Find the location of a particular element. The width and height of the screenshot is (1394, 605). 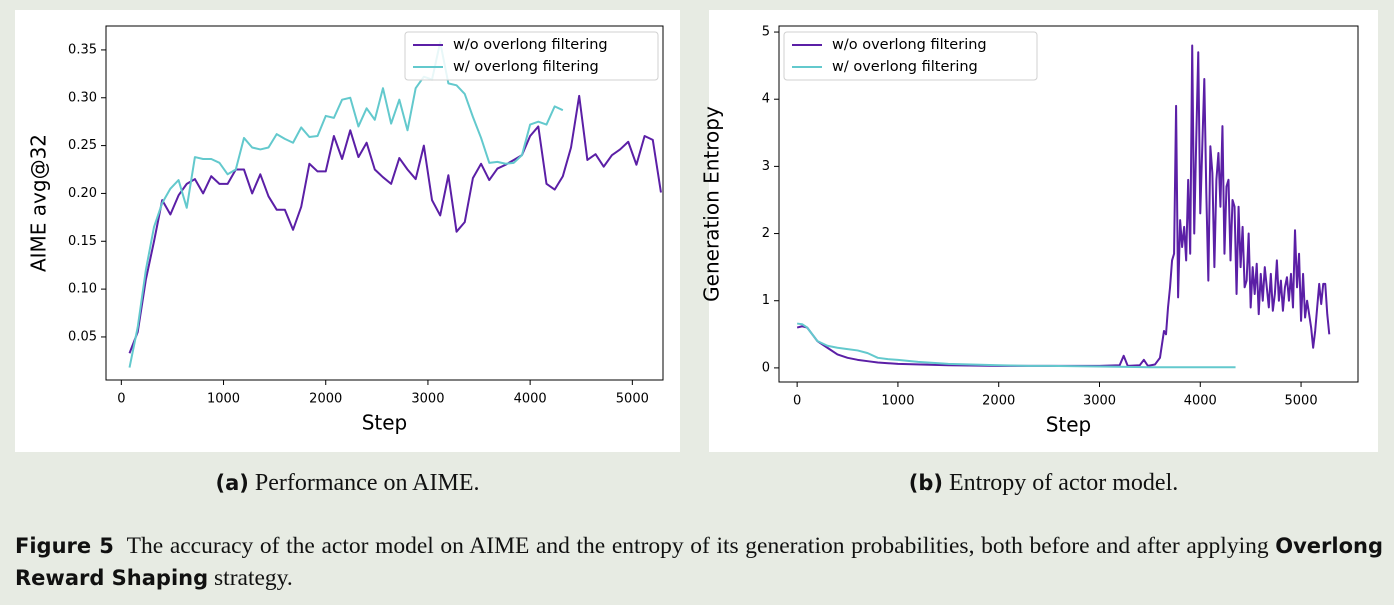

y-tick-label: 0.35 is located at coordinates (82, 49).